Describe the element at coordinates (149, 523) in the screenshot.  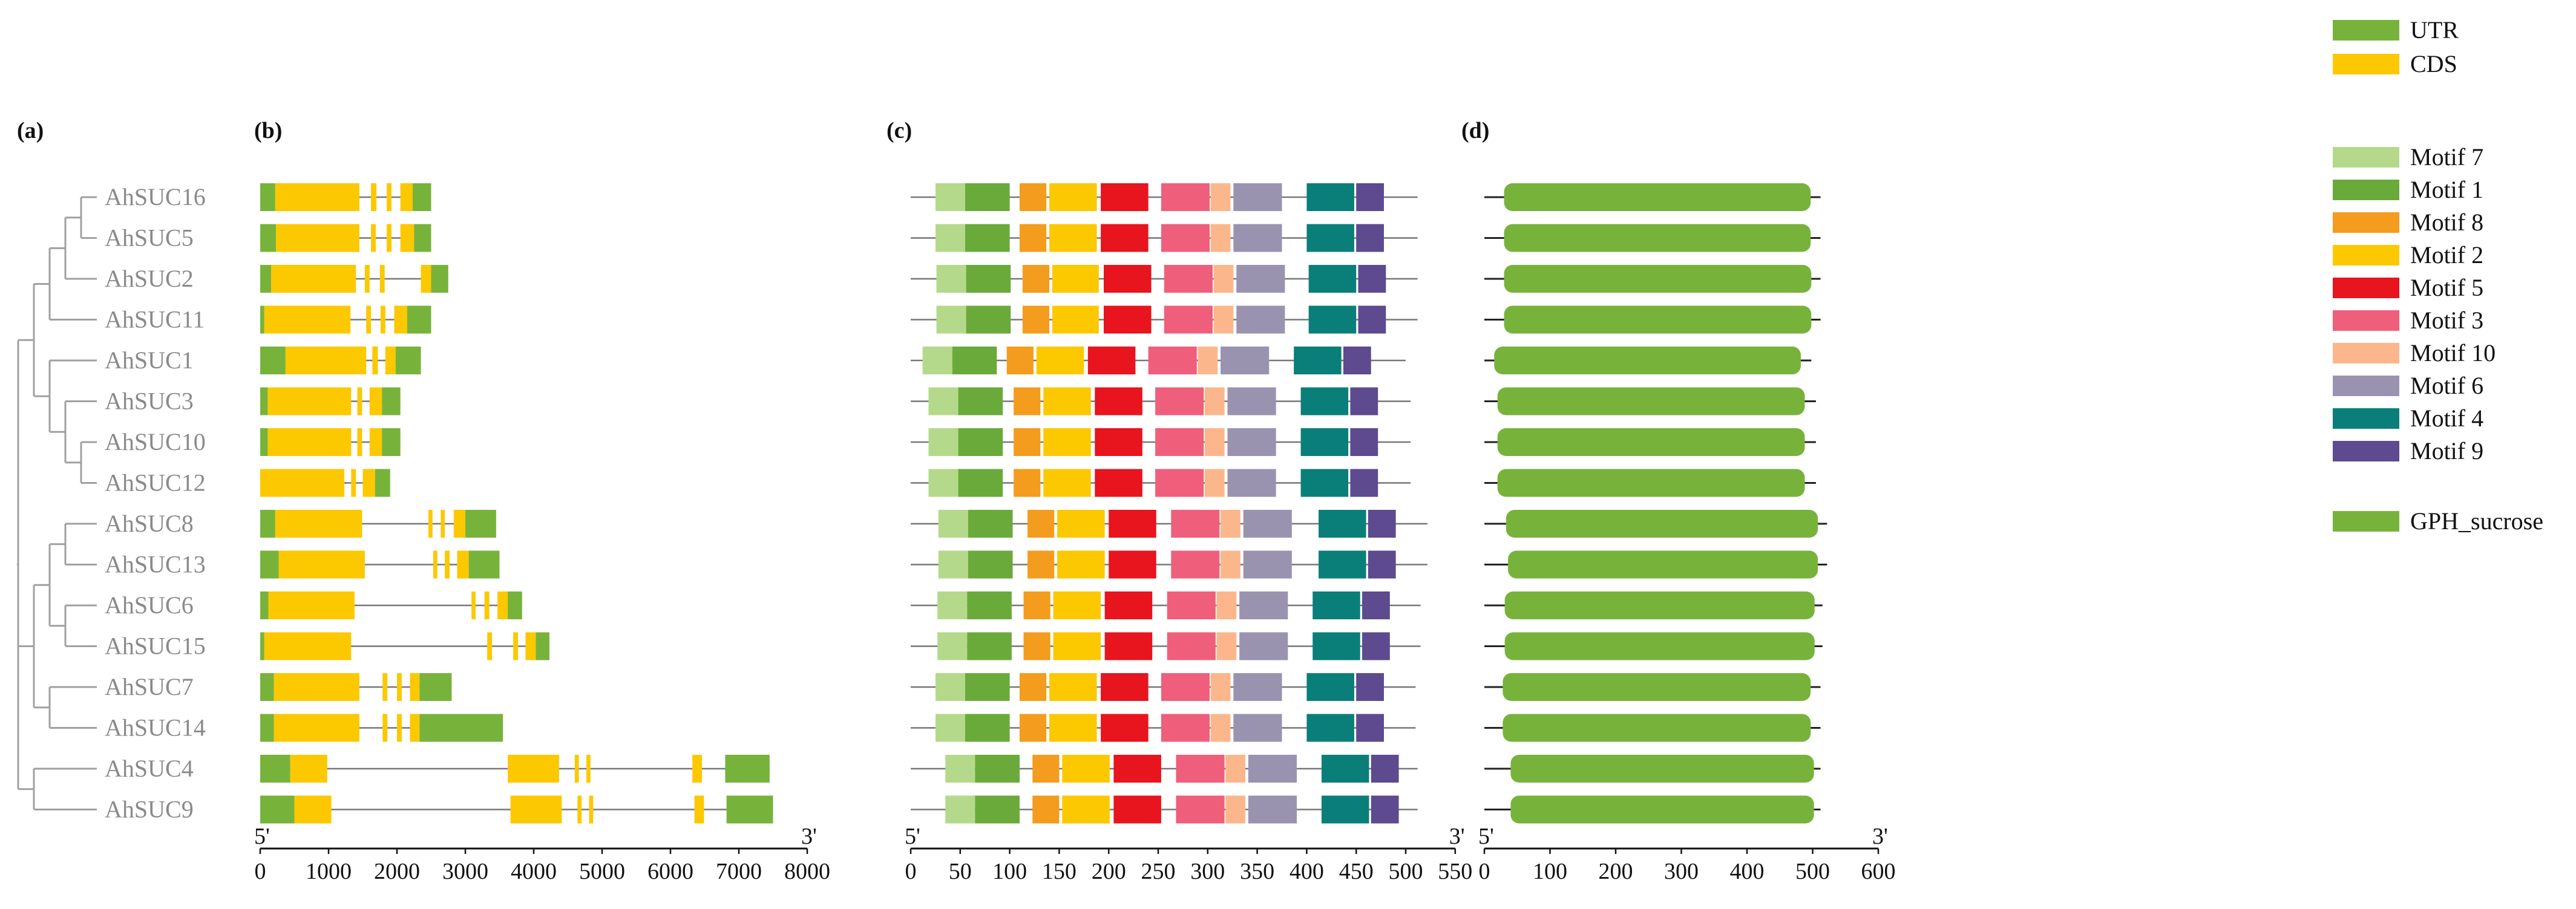
I see `gene-label: AhSUC8` at that location.